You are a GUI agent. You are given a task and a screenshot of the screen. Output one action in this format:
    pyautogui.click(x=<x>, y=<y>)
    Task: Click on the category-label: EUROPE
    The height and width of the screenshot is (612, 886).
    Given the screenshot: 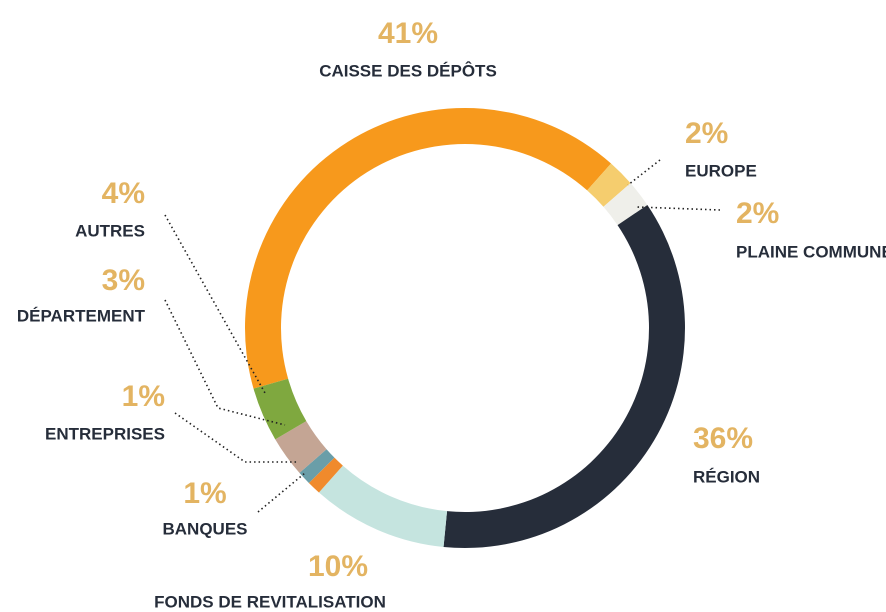 What is the action you would take?
    pyautogui.click(x=721, y=170)
    